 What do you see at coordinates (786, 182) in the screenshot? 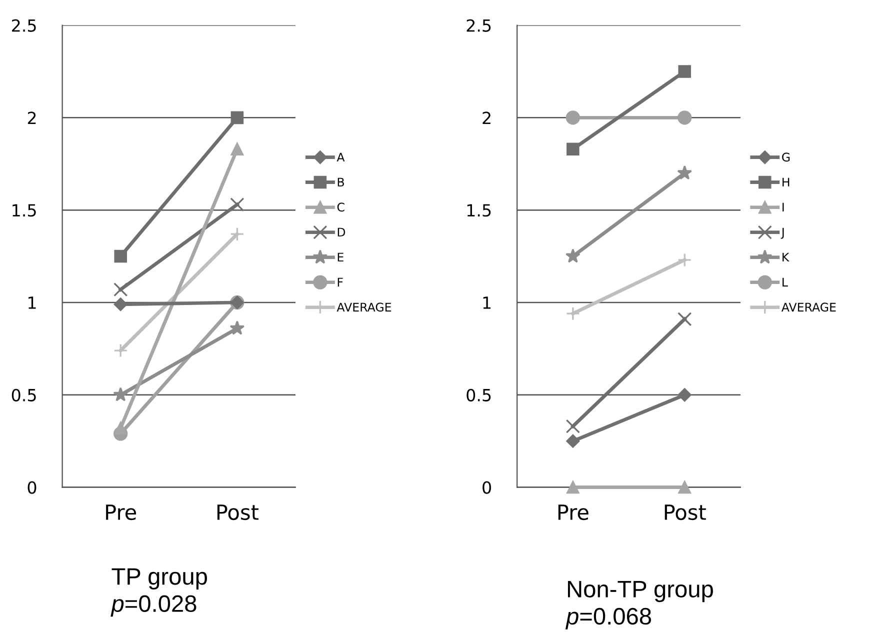
I see `legend-label: H` at bounding box center [786, 182].